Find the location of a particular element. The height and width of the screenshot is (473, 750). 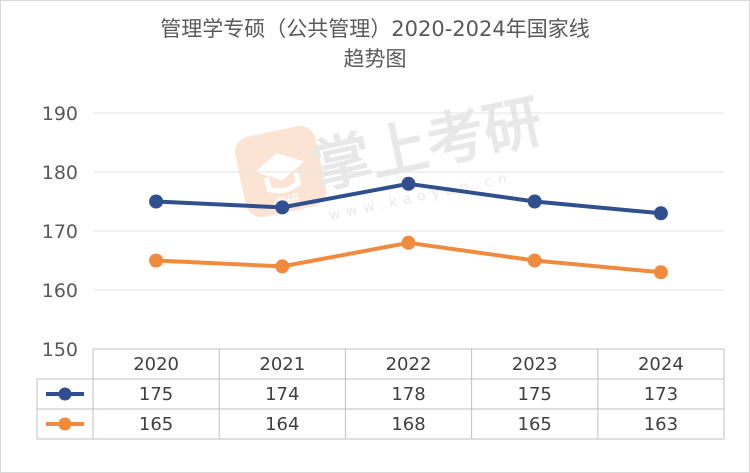

y-tick-label: 170 is located at coordinates (60, 232).